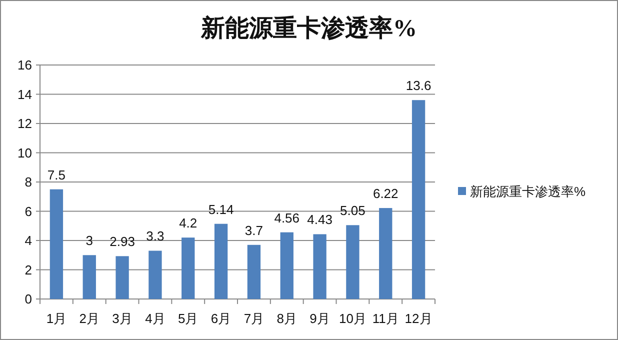  What do you see at coordinates (188, 223) in the screenshot?
I see `data-label: 4.2` at bounding box center [188, 223].